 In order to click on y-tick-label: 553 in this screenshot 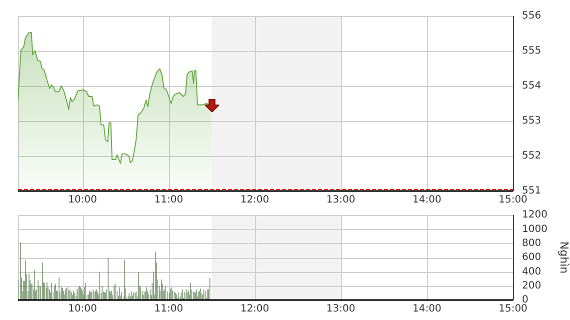, I will do `click(532, 121)`.